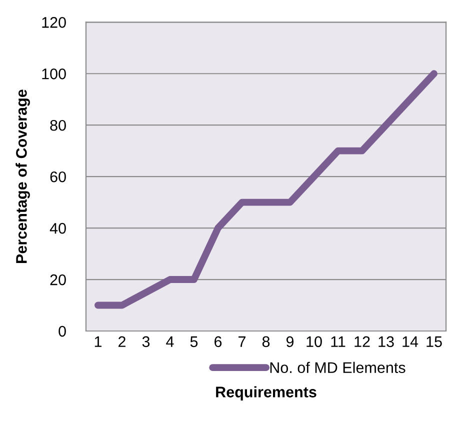  Describe the element at coordinates (242, 341) in the screenshot. I see `x-tick-label: 7` at that location.